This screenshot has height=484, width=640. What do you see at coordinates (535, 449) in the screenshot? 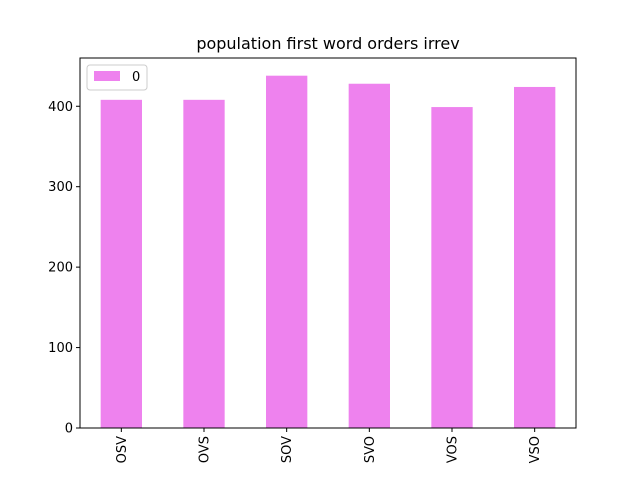
I see `x-tick-label-vso: VSO` at bounding box center [535, 449].